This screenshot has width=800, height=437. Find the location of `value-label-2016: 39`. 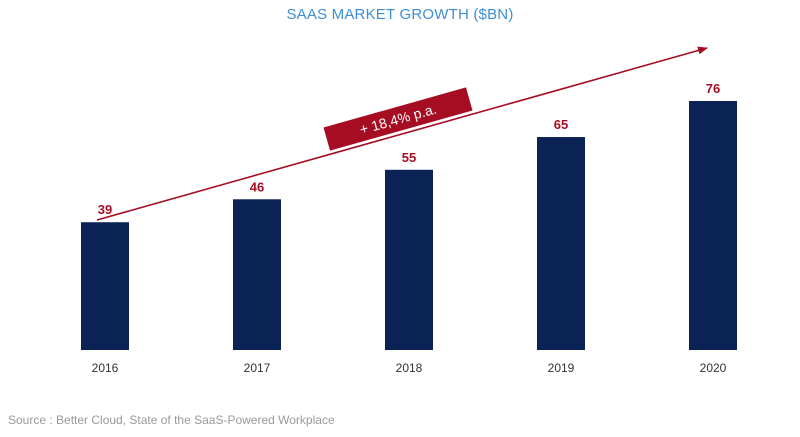

value-label-2016: 39 is located at coordinates (105, 209).